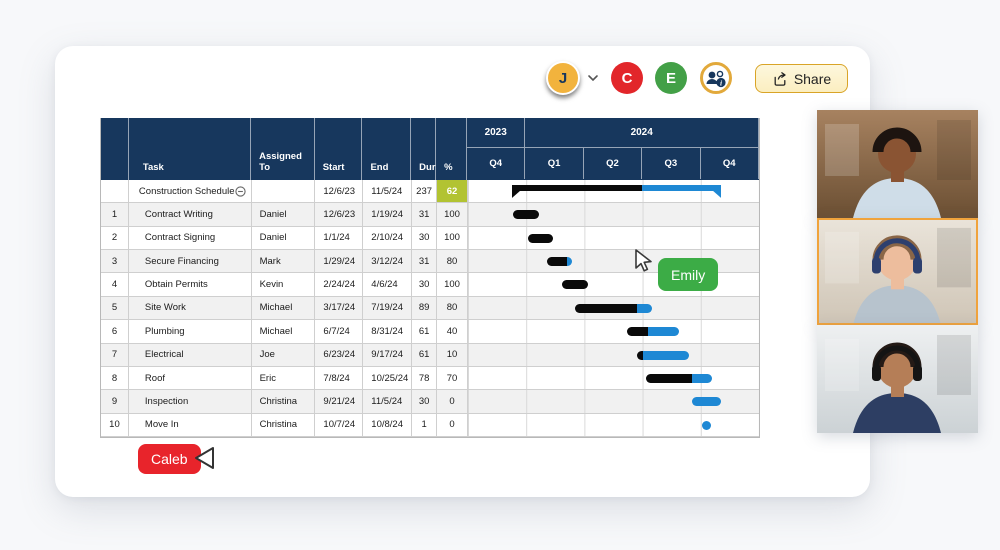 The width and height of the screenshot is (1000, 550). I want to click on cell-start-date: 2/24/24, so click(339, 284).